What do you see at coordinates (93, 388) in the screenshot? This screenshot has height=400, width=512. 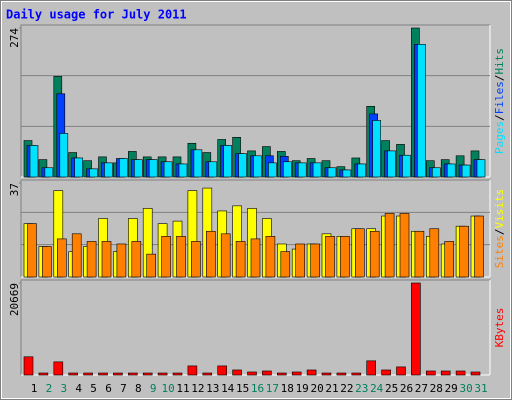 I see `x-tick-label: 5` at bounding box center [93, 388].